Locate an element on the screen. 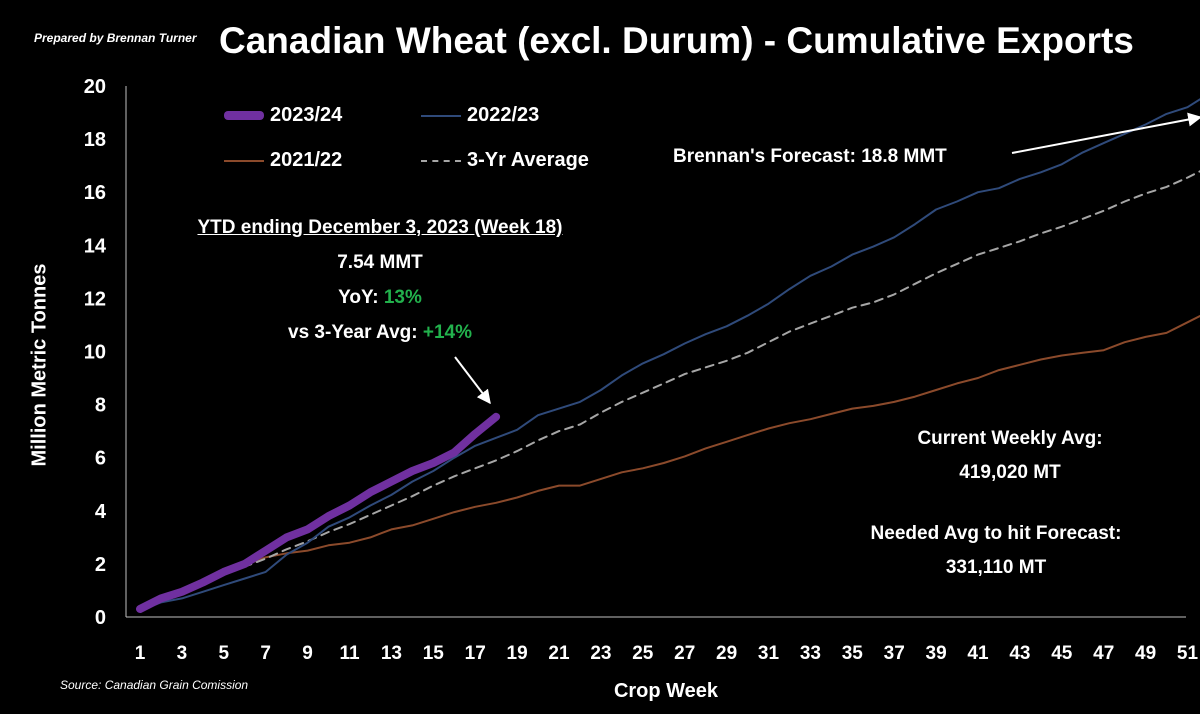  legend-item-2022-23: 2022/23 is located at coordinates (480, 115).